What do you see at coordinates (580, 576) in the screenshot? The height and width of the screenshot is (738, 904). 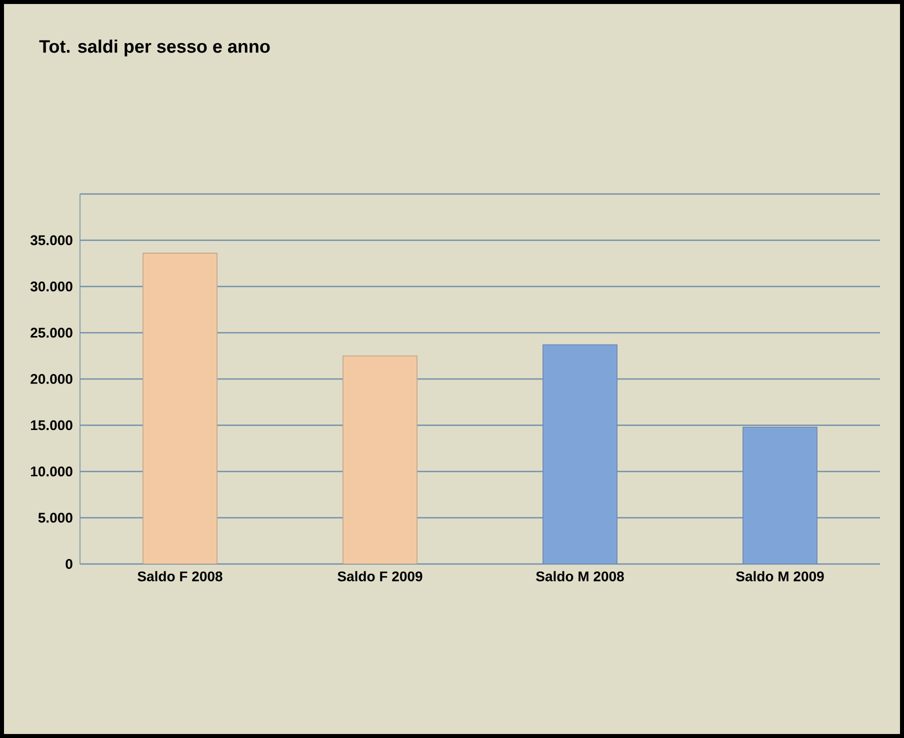 I see `x-tick-label: Saldo M 2008` at bounding box center [580, 576].